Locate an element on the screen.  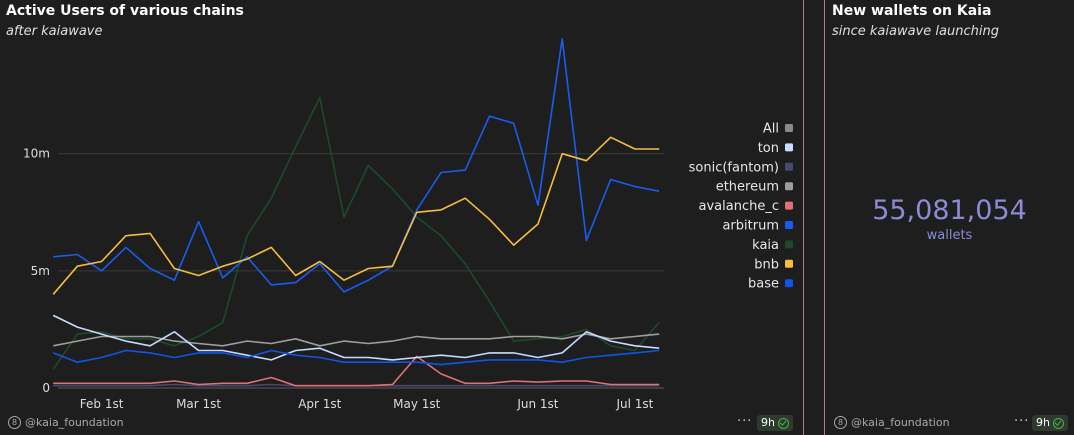
legend-label: ethereum is located at coordinates (747, 187).